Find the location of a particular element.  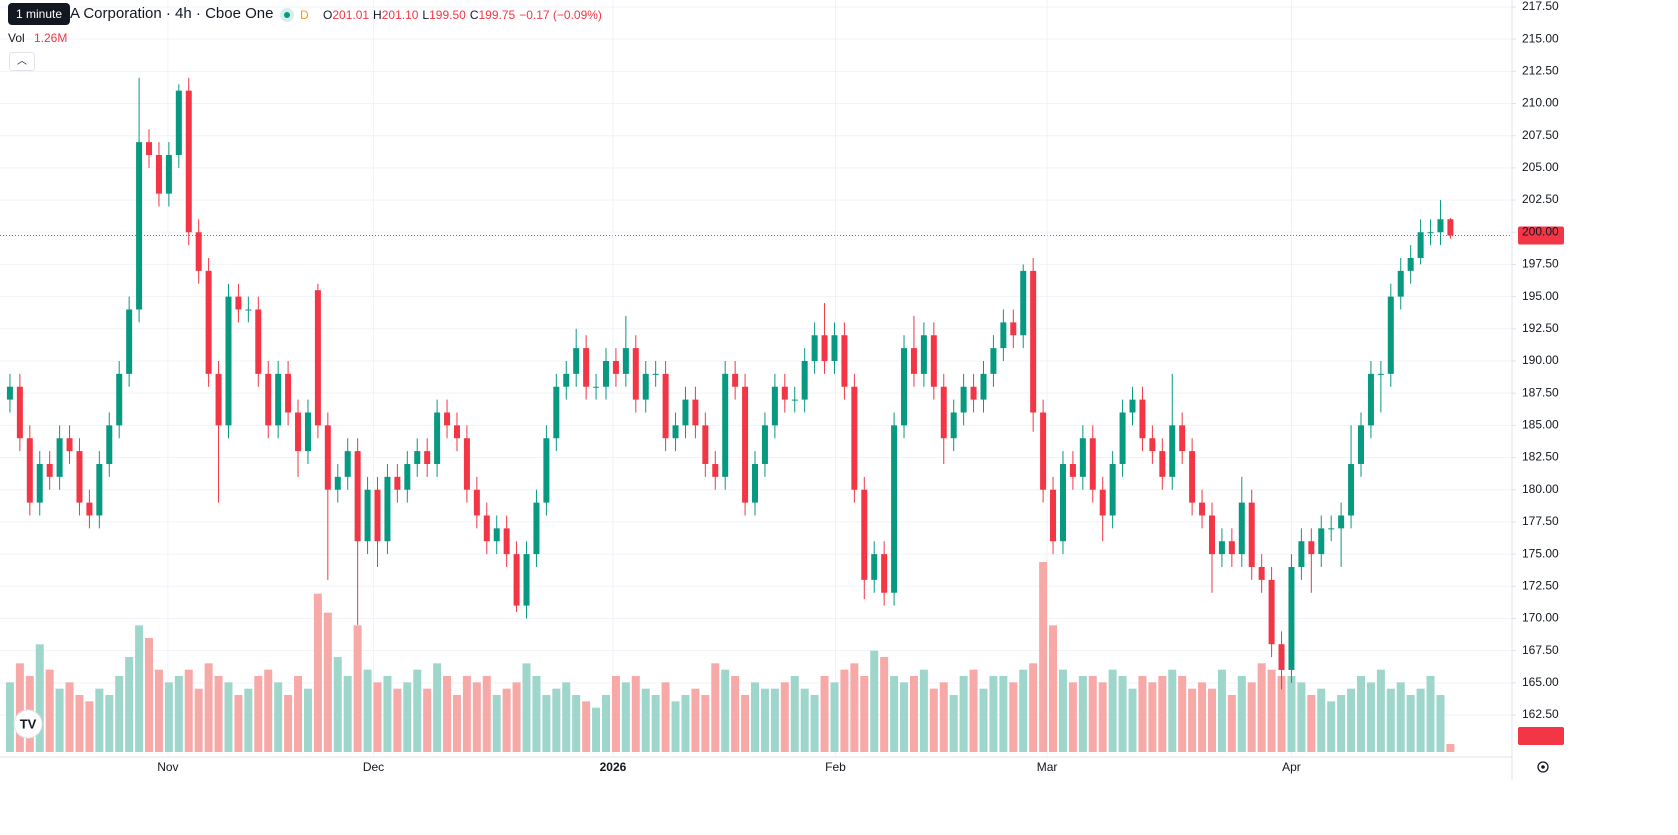

x-tick-label: Apr is located at coordinates (1291, 767).